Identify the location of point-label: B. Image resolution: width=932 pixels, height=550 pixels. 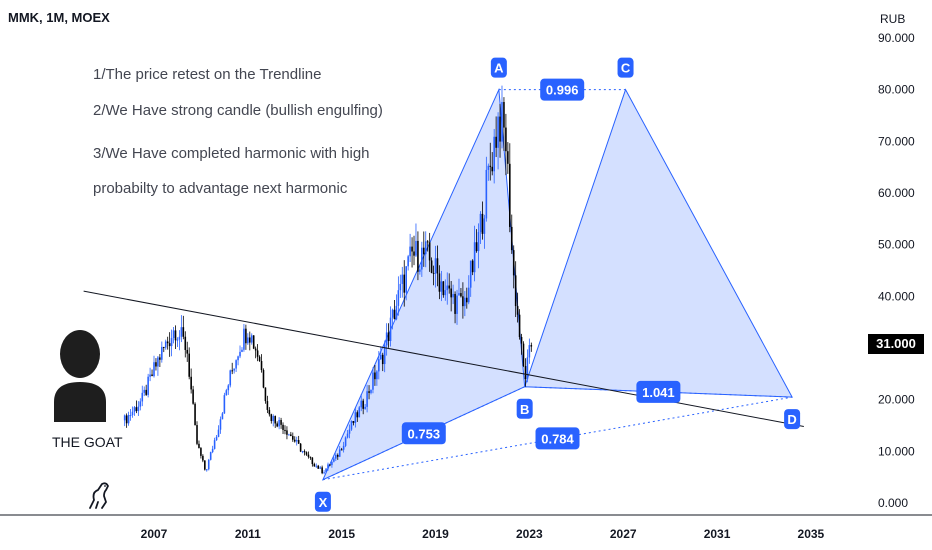
(524, 409).